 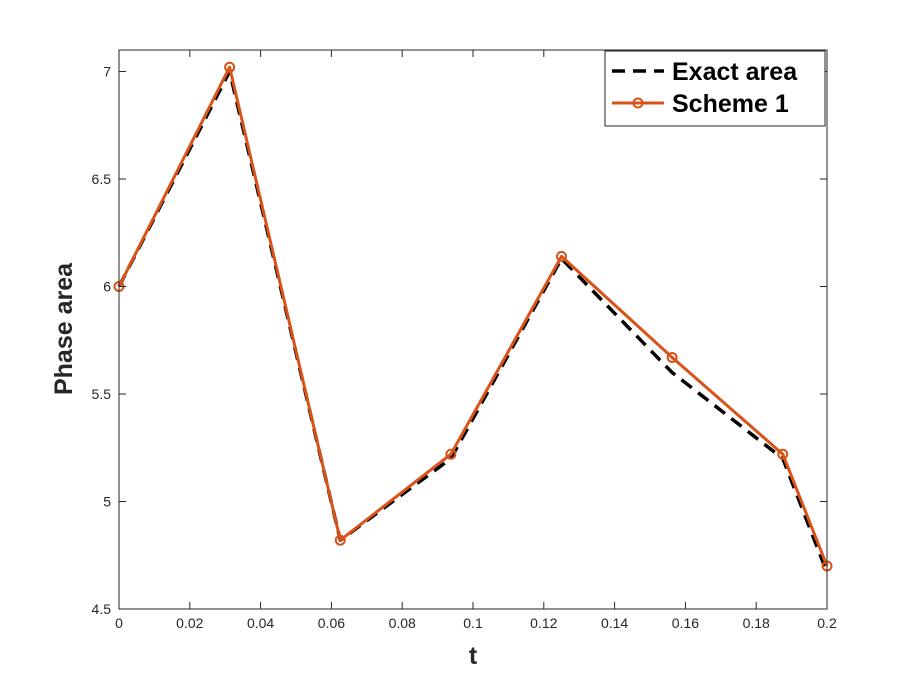 What do you see at coordinates (685, 623) in the screenshot?
I see `x-tick-label: 0.16` at bounding box center [685, 623].